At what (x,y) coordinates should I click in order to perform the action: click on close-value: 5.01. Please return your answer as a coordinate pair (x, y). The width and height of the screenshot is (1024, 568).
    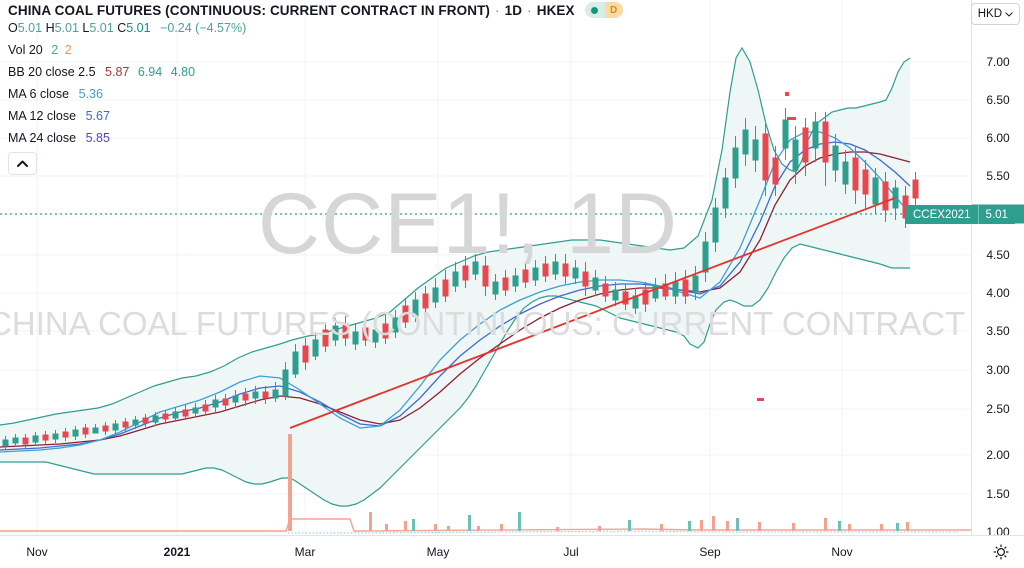
    Looking at the image, I should click on (138, 28).